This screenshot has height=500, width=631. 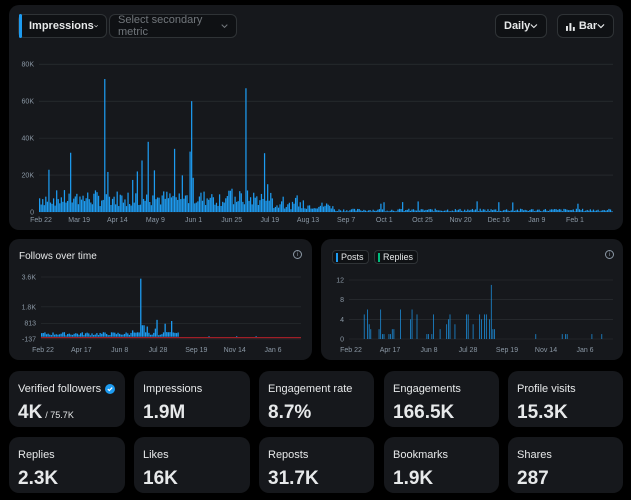 What do you see at coordinates (192, 465) in the screenshot?
I see `stat-card-likes: Likes 16K` at bounding box center [192, 465].